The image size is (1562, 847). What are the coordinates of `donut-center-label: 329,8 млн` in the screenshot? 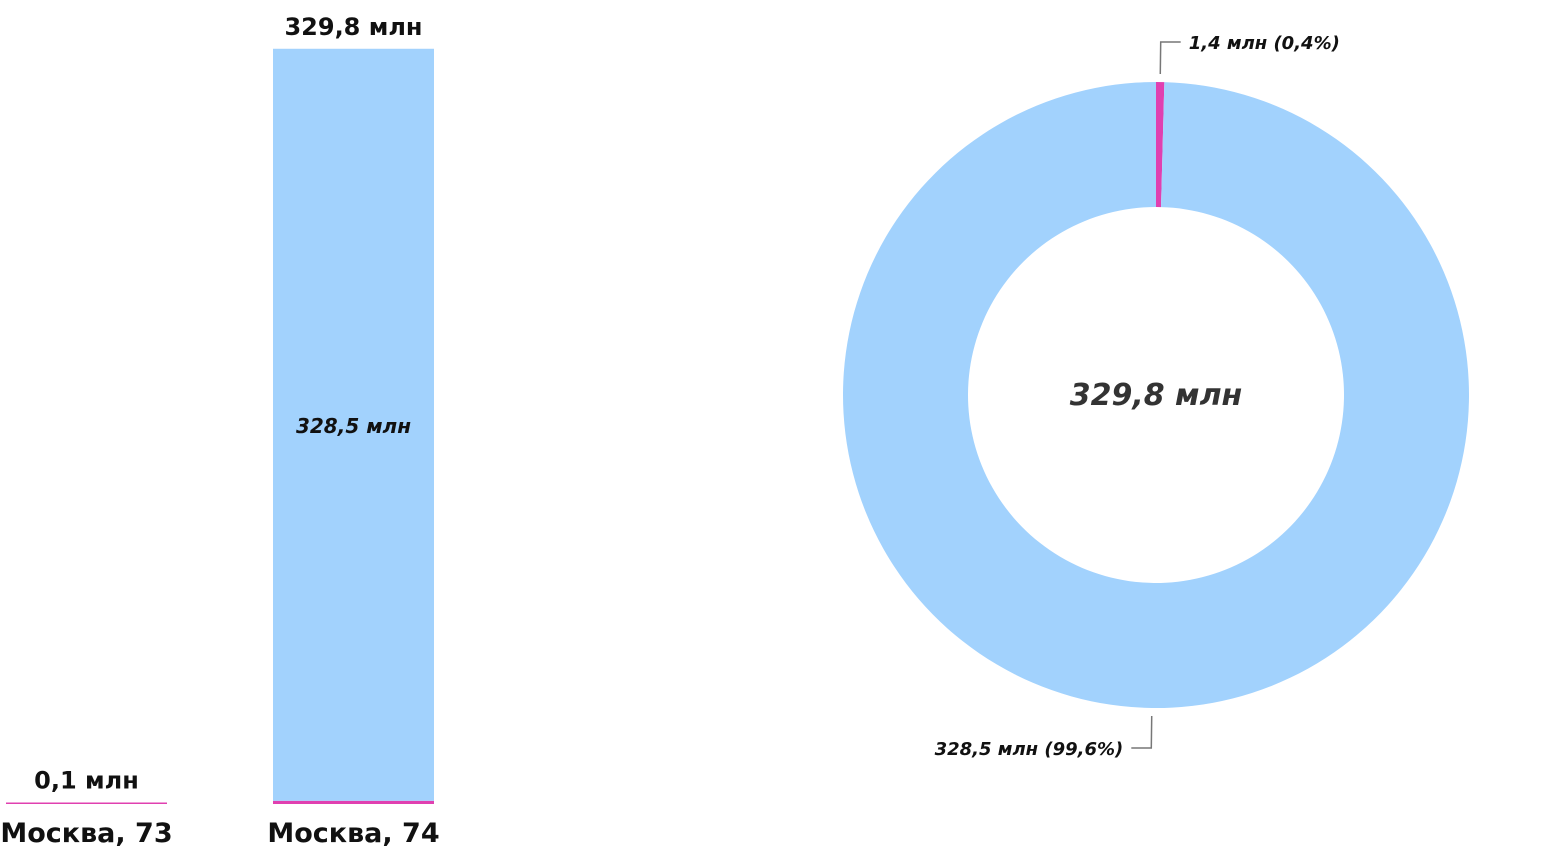 It's located at (1156, 395).